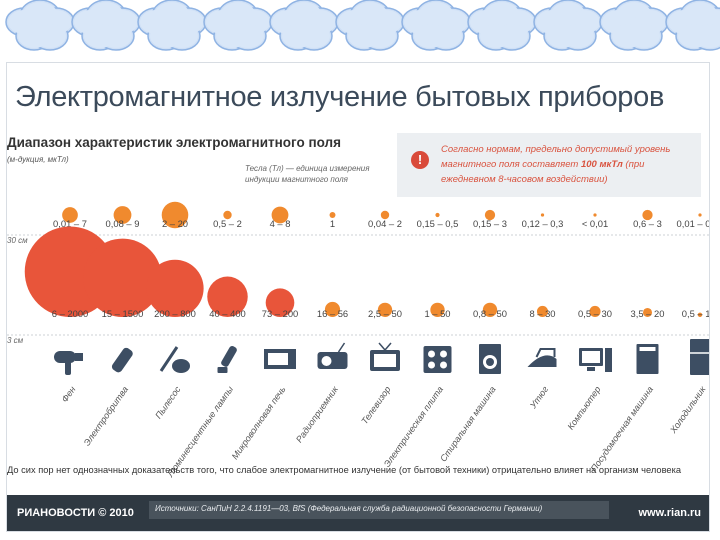  I want to click on appliance-column: 0,6 – 3 3,5 – 20 Посудомоечная машина, so click(627, 341).